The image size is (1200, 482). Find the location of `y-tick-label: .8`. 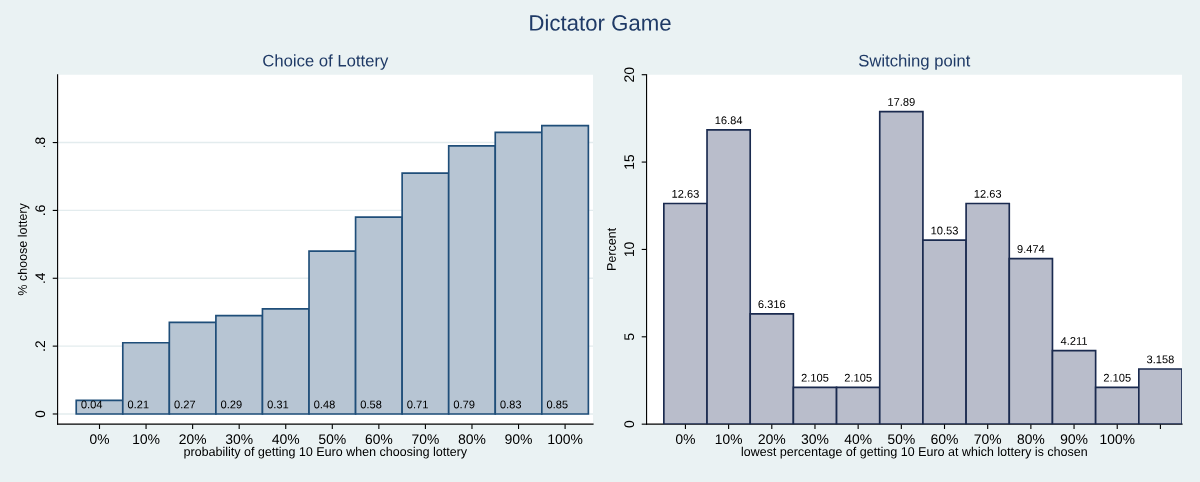

y-tick-label: .8 is located at coordinates (40, 142).